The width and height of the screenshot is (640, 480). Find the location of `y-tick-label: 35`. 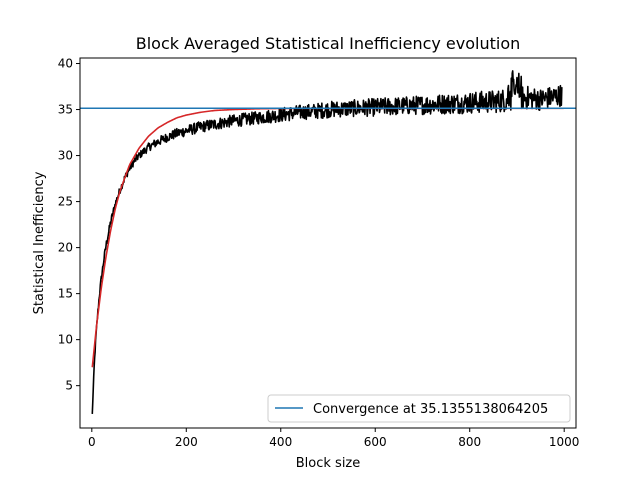

y-tick-label: 35 is located at coordinates (65, 110).